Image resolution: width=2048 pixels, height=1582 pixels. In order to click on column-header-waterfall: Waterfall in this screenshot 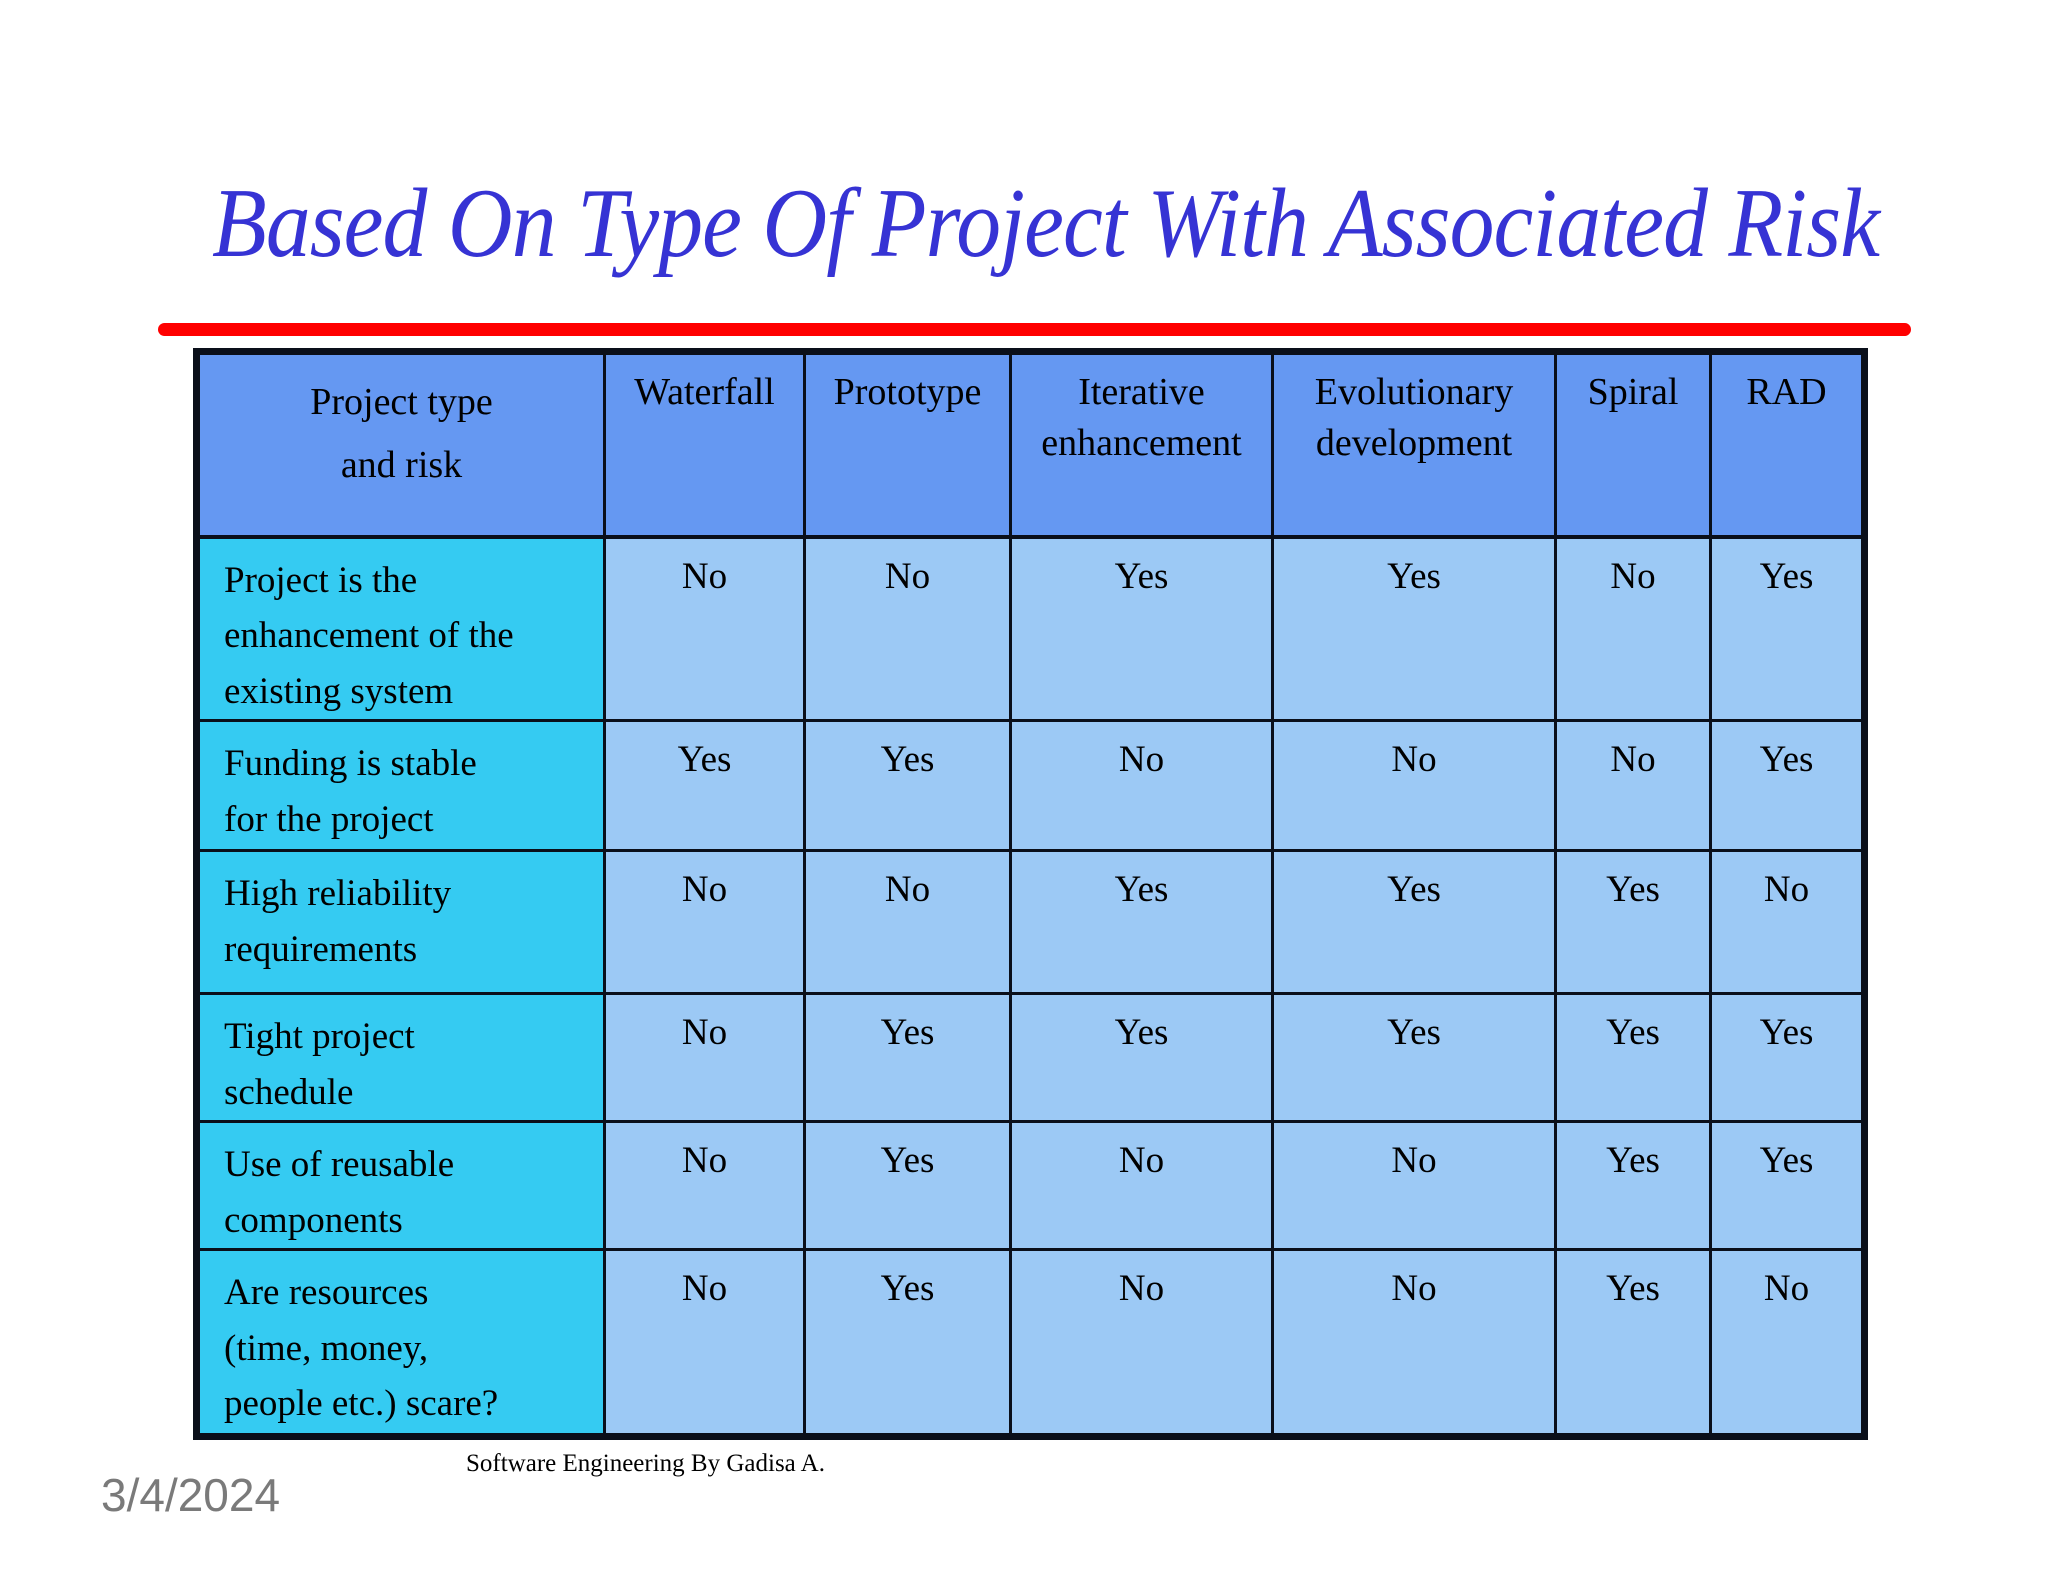, I will do `click(704, 444)`.